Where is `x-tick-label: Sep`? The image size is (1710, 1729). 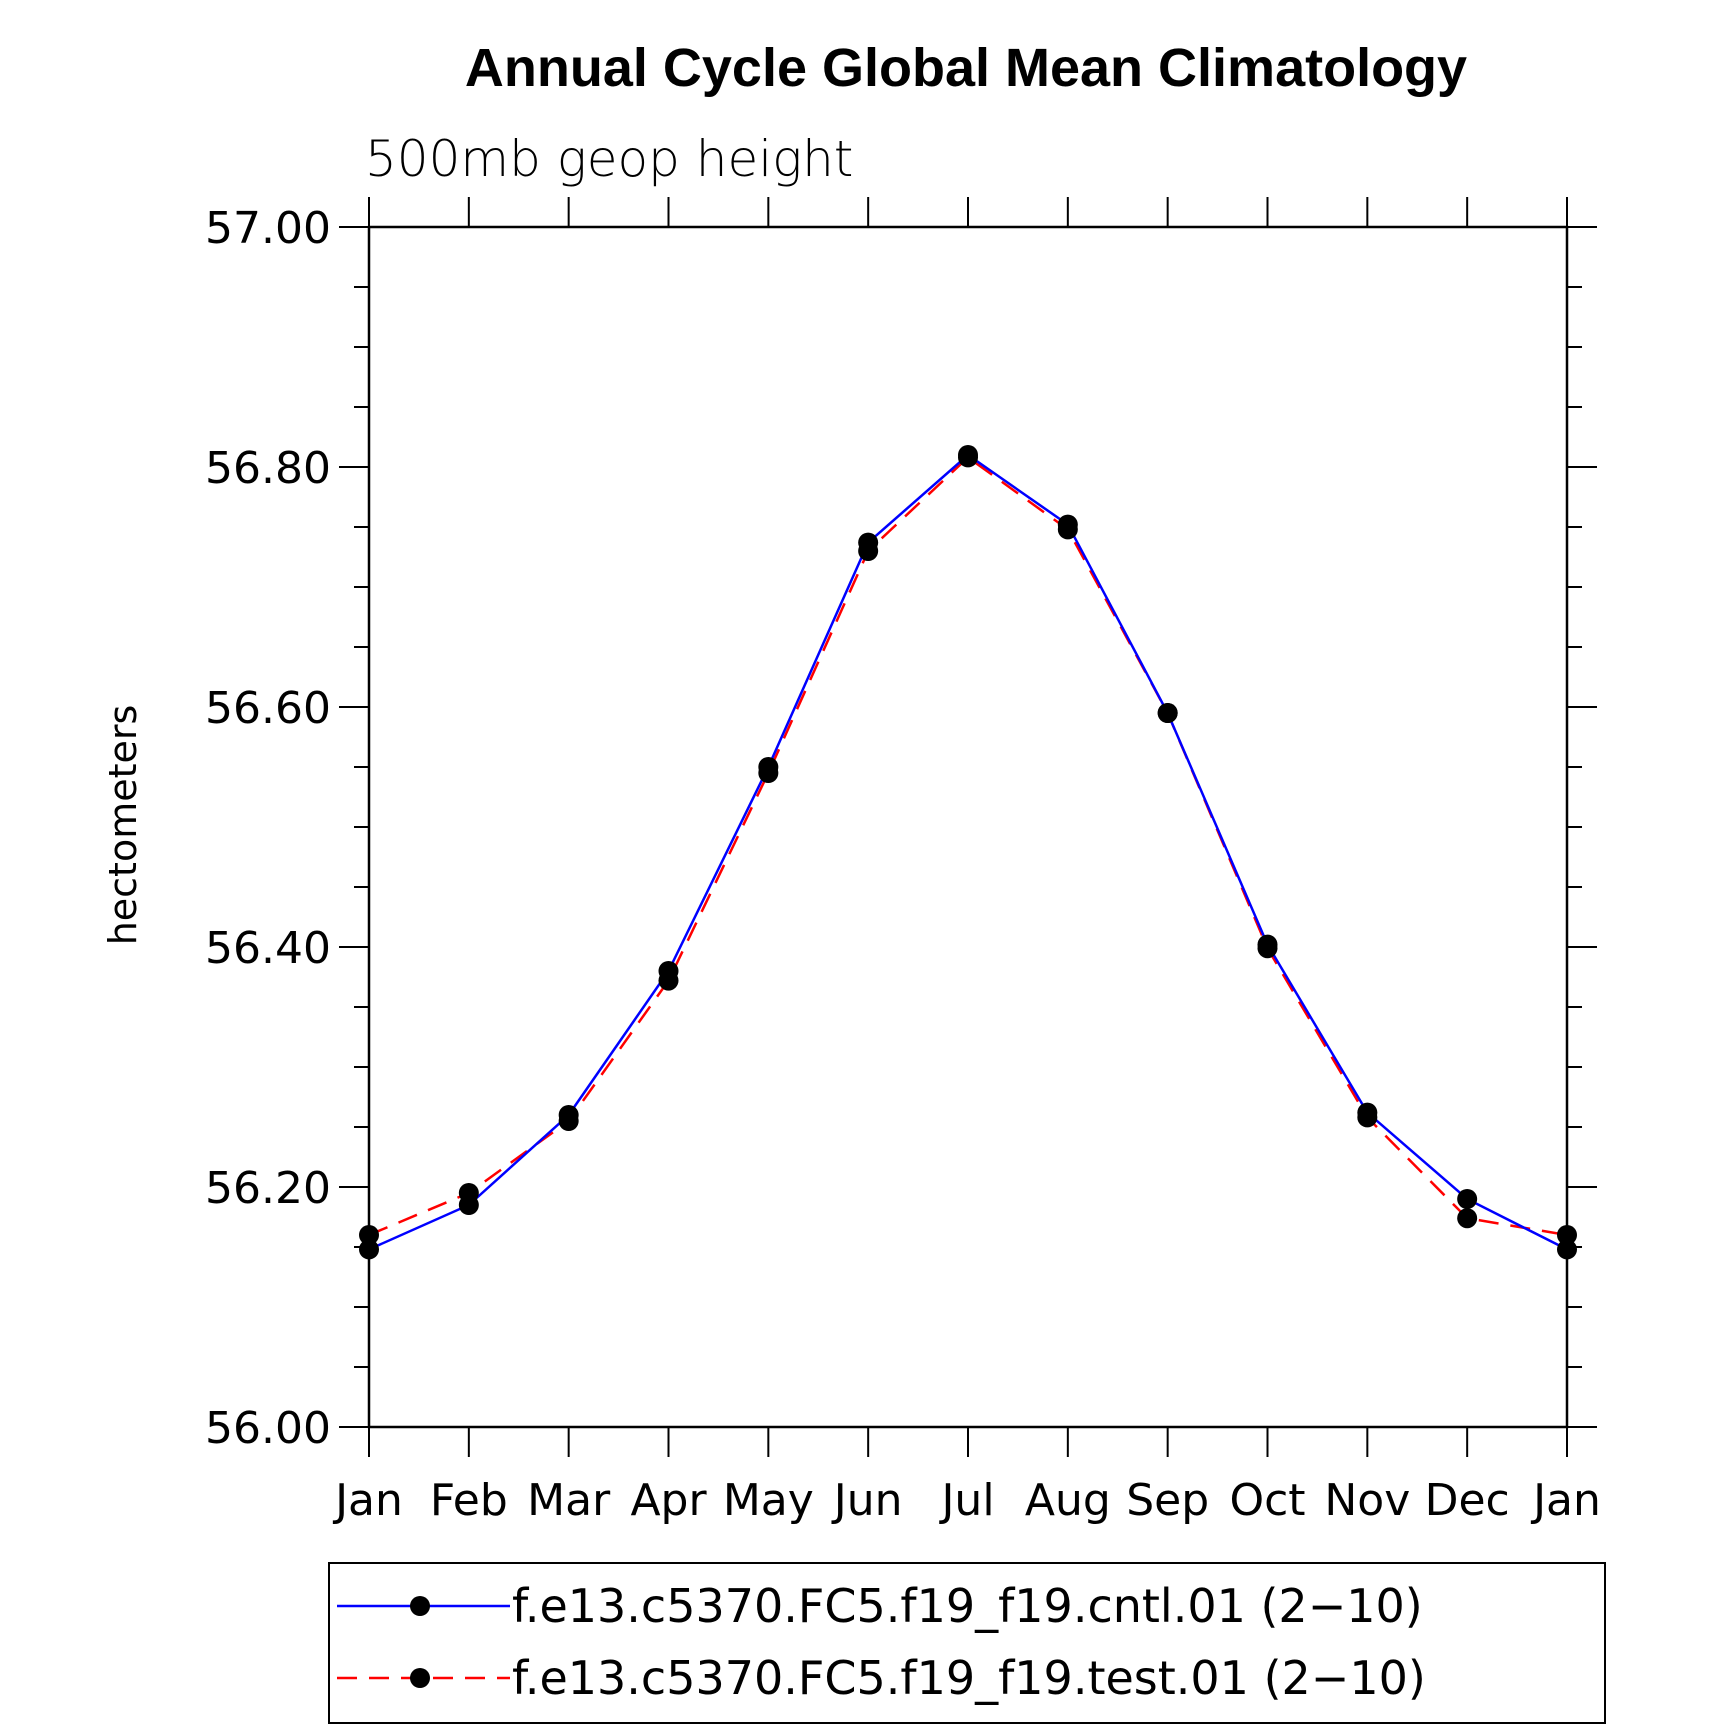 x-tick-label: Sep is located at coordinates (1167, 1500).